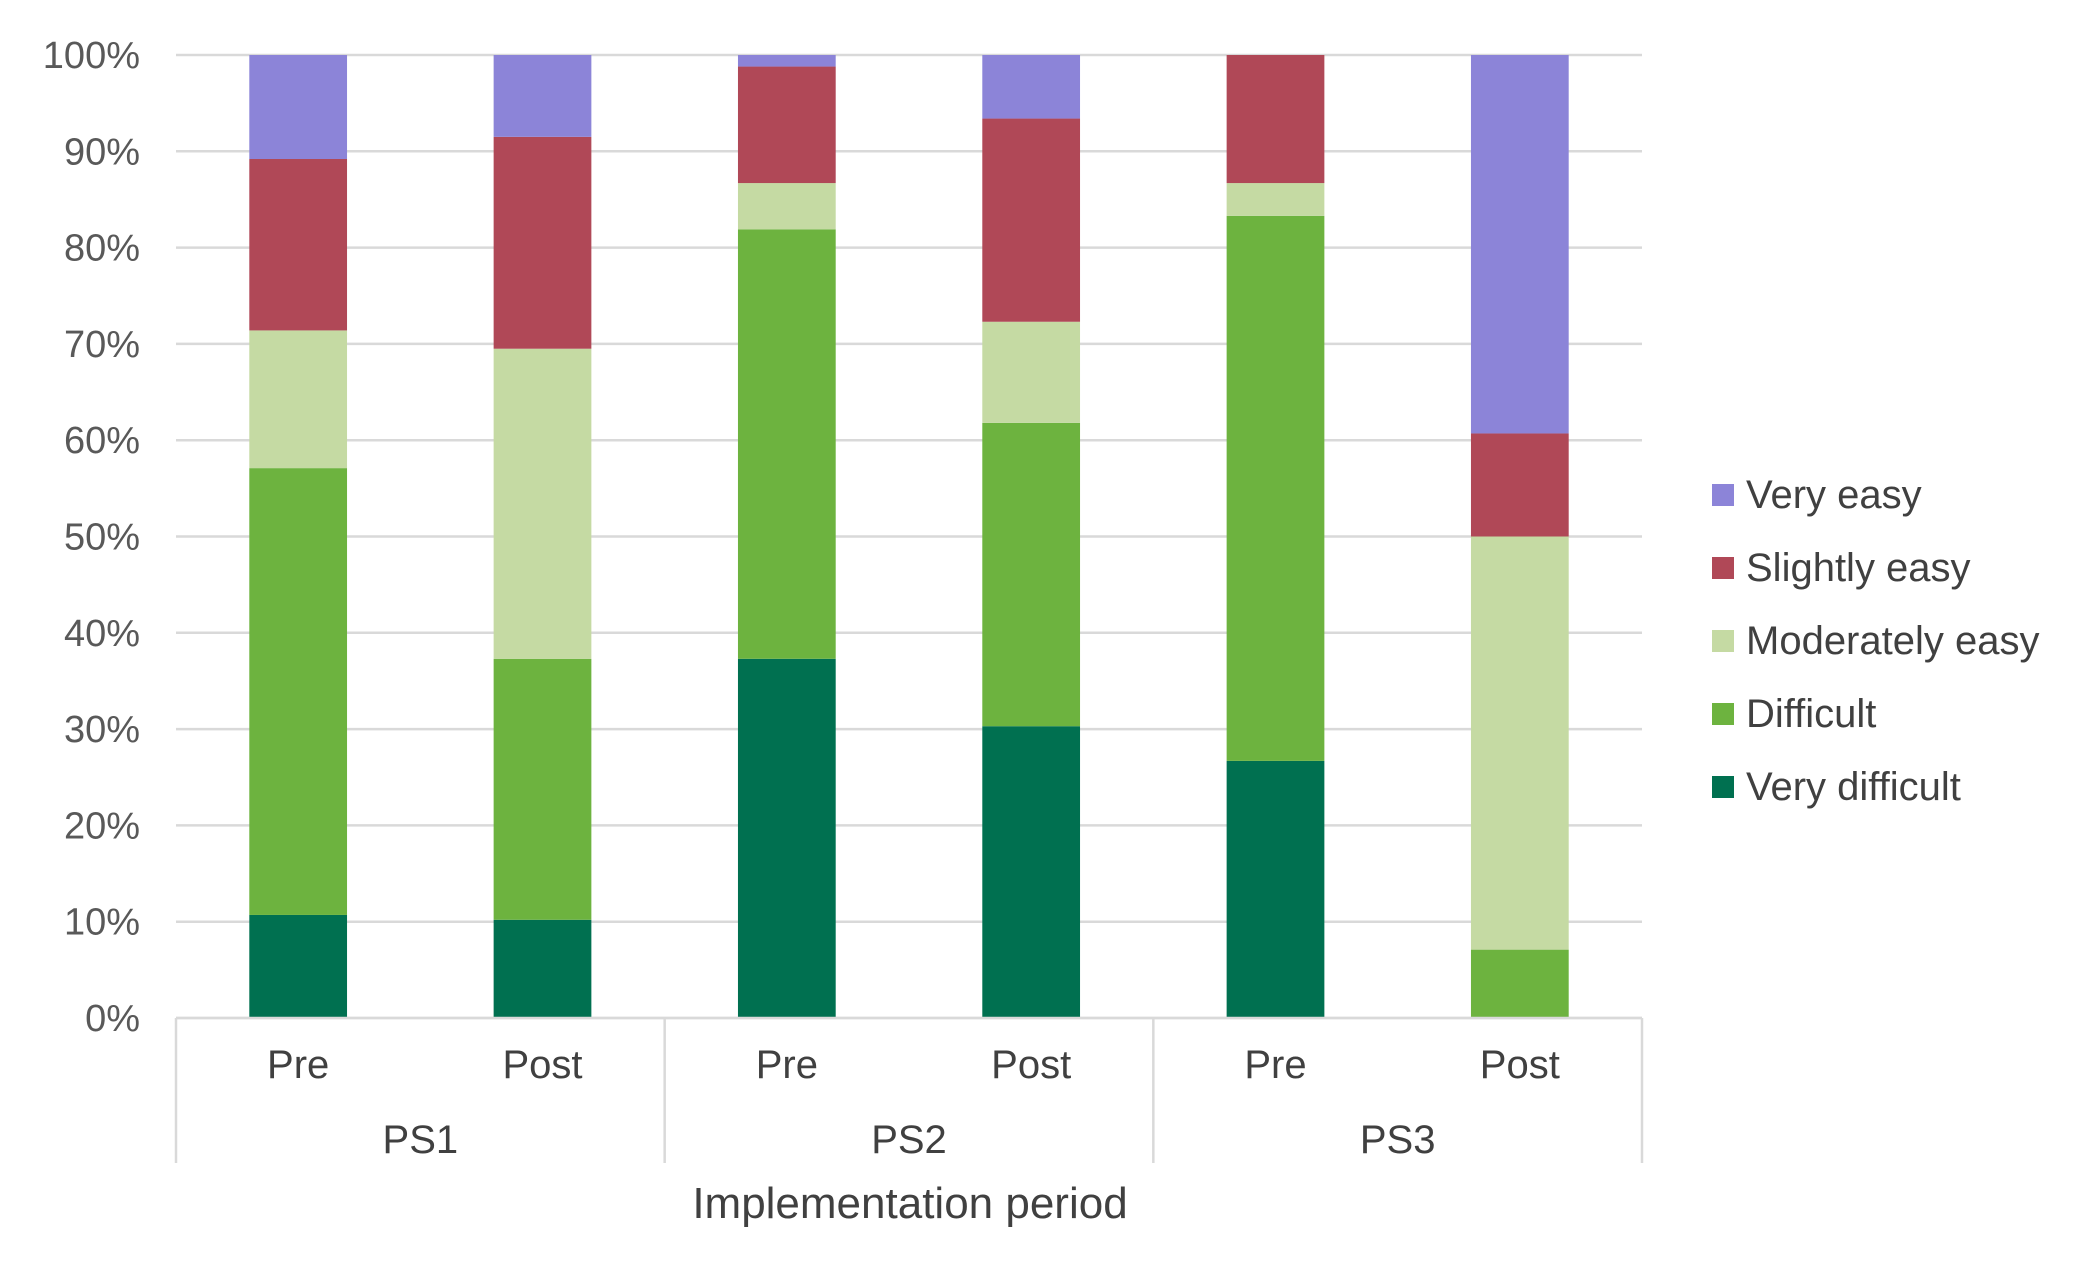 The image size is (2090, 1287). Describe the element at coordinates (909, 1089) in the screenshot. I see `x-axis: Pre Post Pre Post Pre Post PS1 PS2 PS3` at that location.